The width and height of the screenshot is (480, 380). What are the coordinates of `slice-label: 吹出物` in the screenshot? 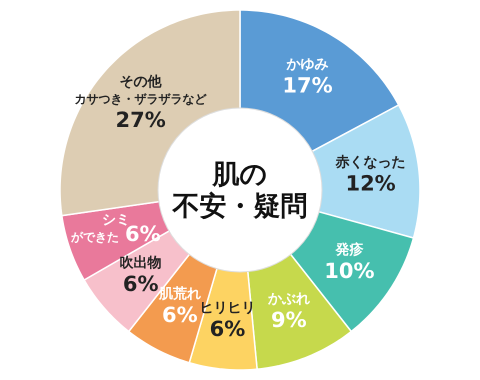 It's located at (141, 263).